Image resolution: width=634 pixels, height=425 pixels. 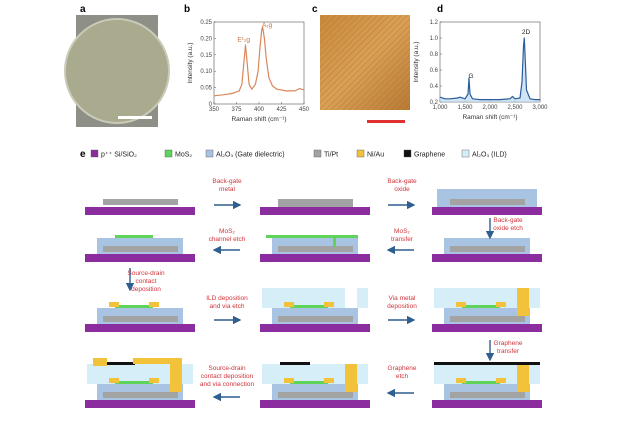 What do you see at coordinates (312, 236) in the screenshot?
I see `mos2-layer` at bounding box center [312, 236].